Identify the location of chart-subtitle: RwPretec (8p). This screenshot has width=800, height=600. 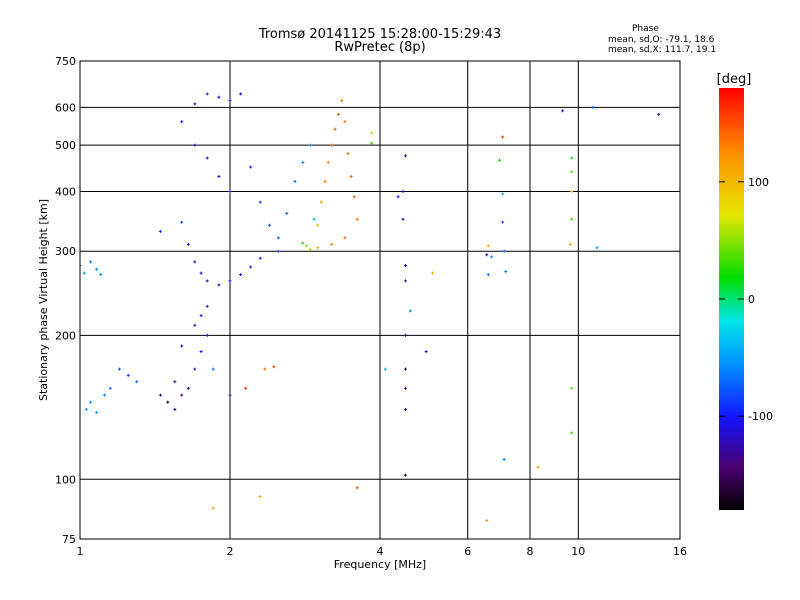
(380, 47).